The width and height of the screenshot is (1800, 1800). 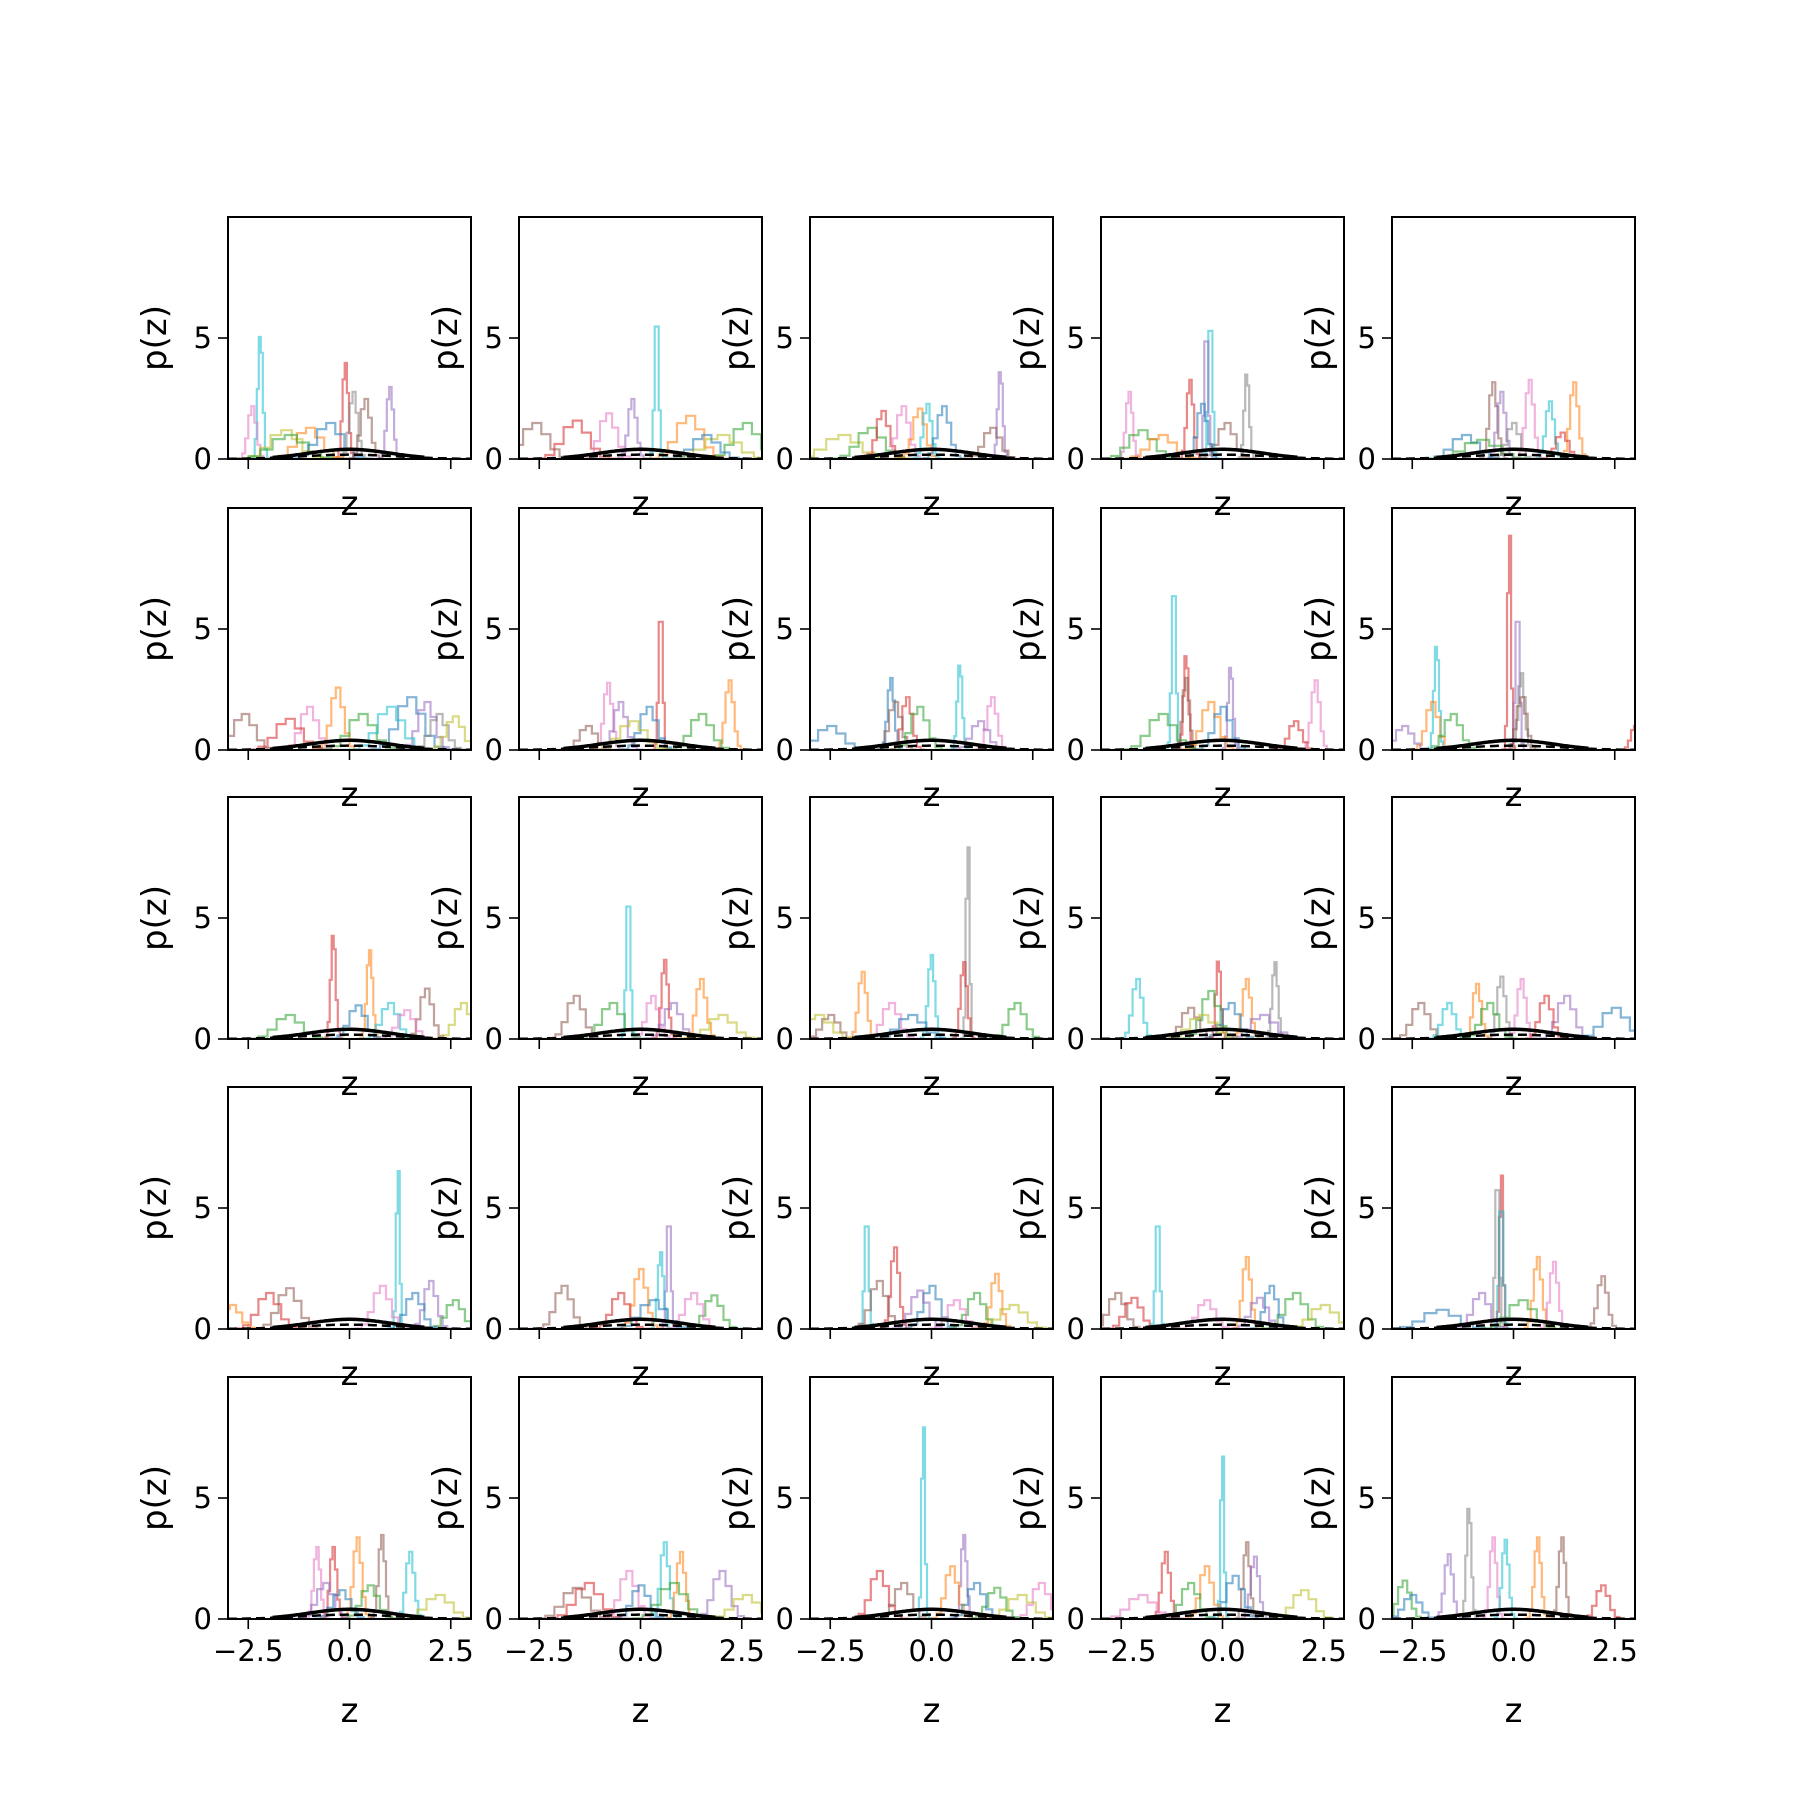 I want to click on panel-15: 0 5 z p(z), so click(x=1467, y=950).